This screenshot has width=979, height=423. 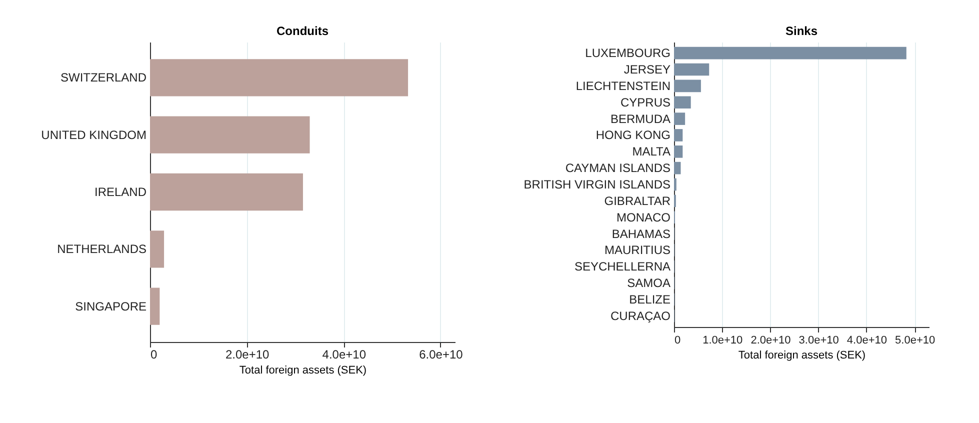 What do you see at coordinates (915, 340) in the screenshot?
I see `x-tick-label: 5.0e+10` at bounding box center [915, 340].